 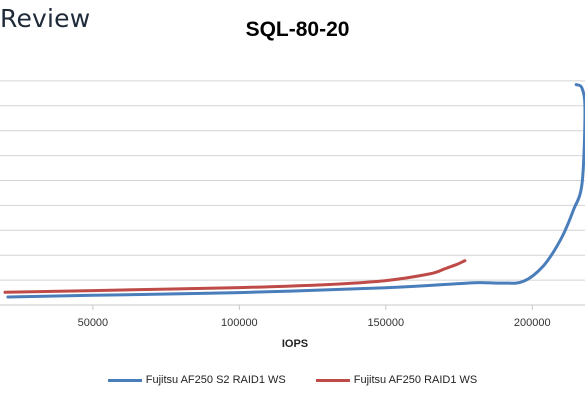 What do you see at coordinates (215, 380) in the screenshot?
I see `legend-label-series-1: Fujitsu AF250 S2 RAID1 WS` at bounding box center [215, 380].